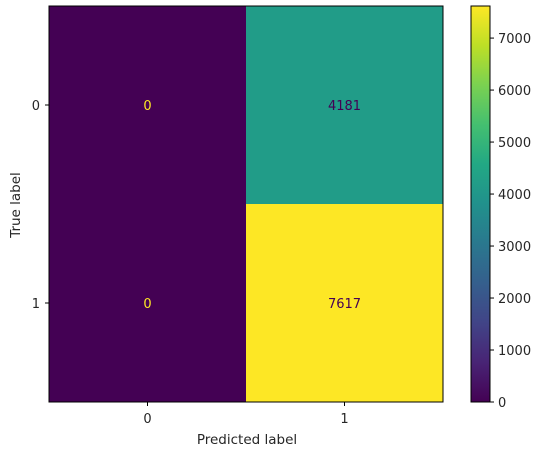 The width and height of the screenshot is (550, 451). What do you see at coordinates (502, 403) in the screenshot?
I see `colorbar-tick-label: 0` at bounding box center [502, 403].